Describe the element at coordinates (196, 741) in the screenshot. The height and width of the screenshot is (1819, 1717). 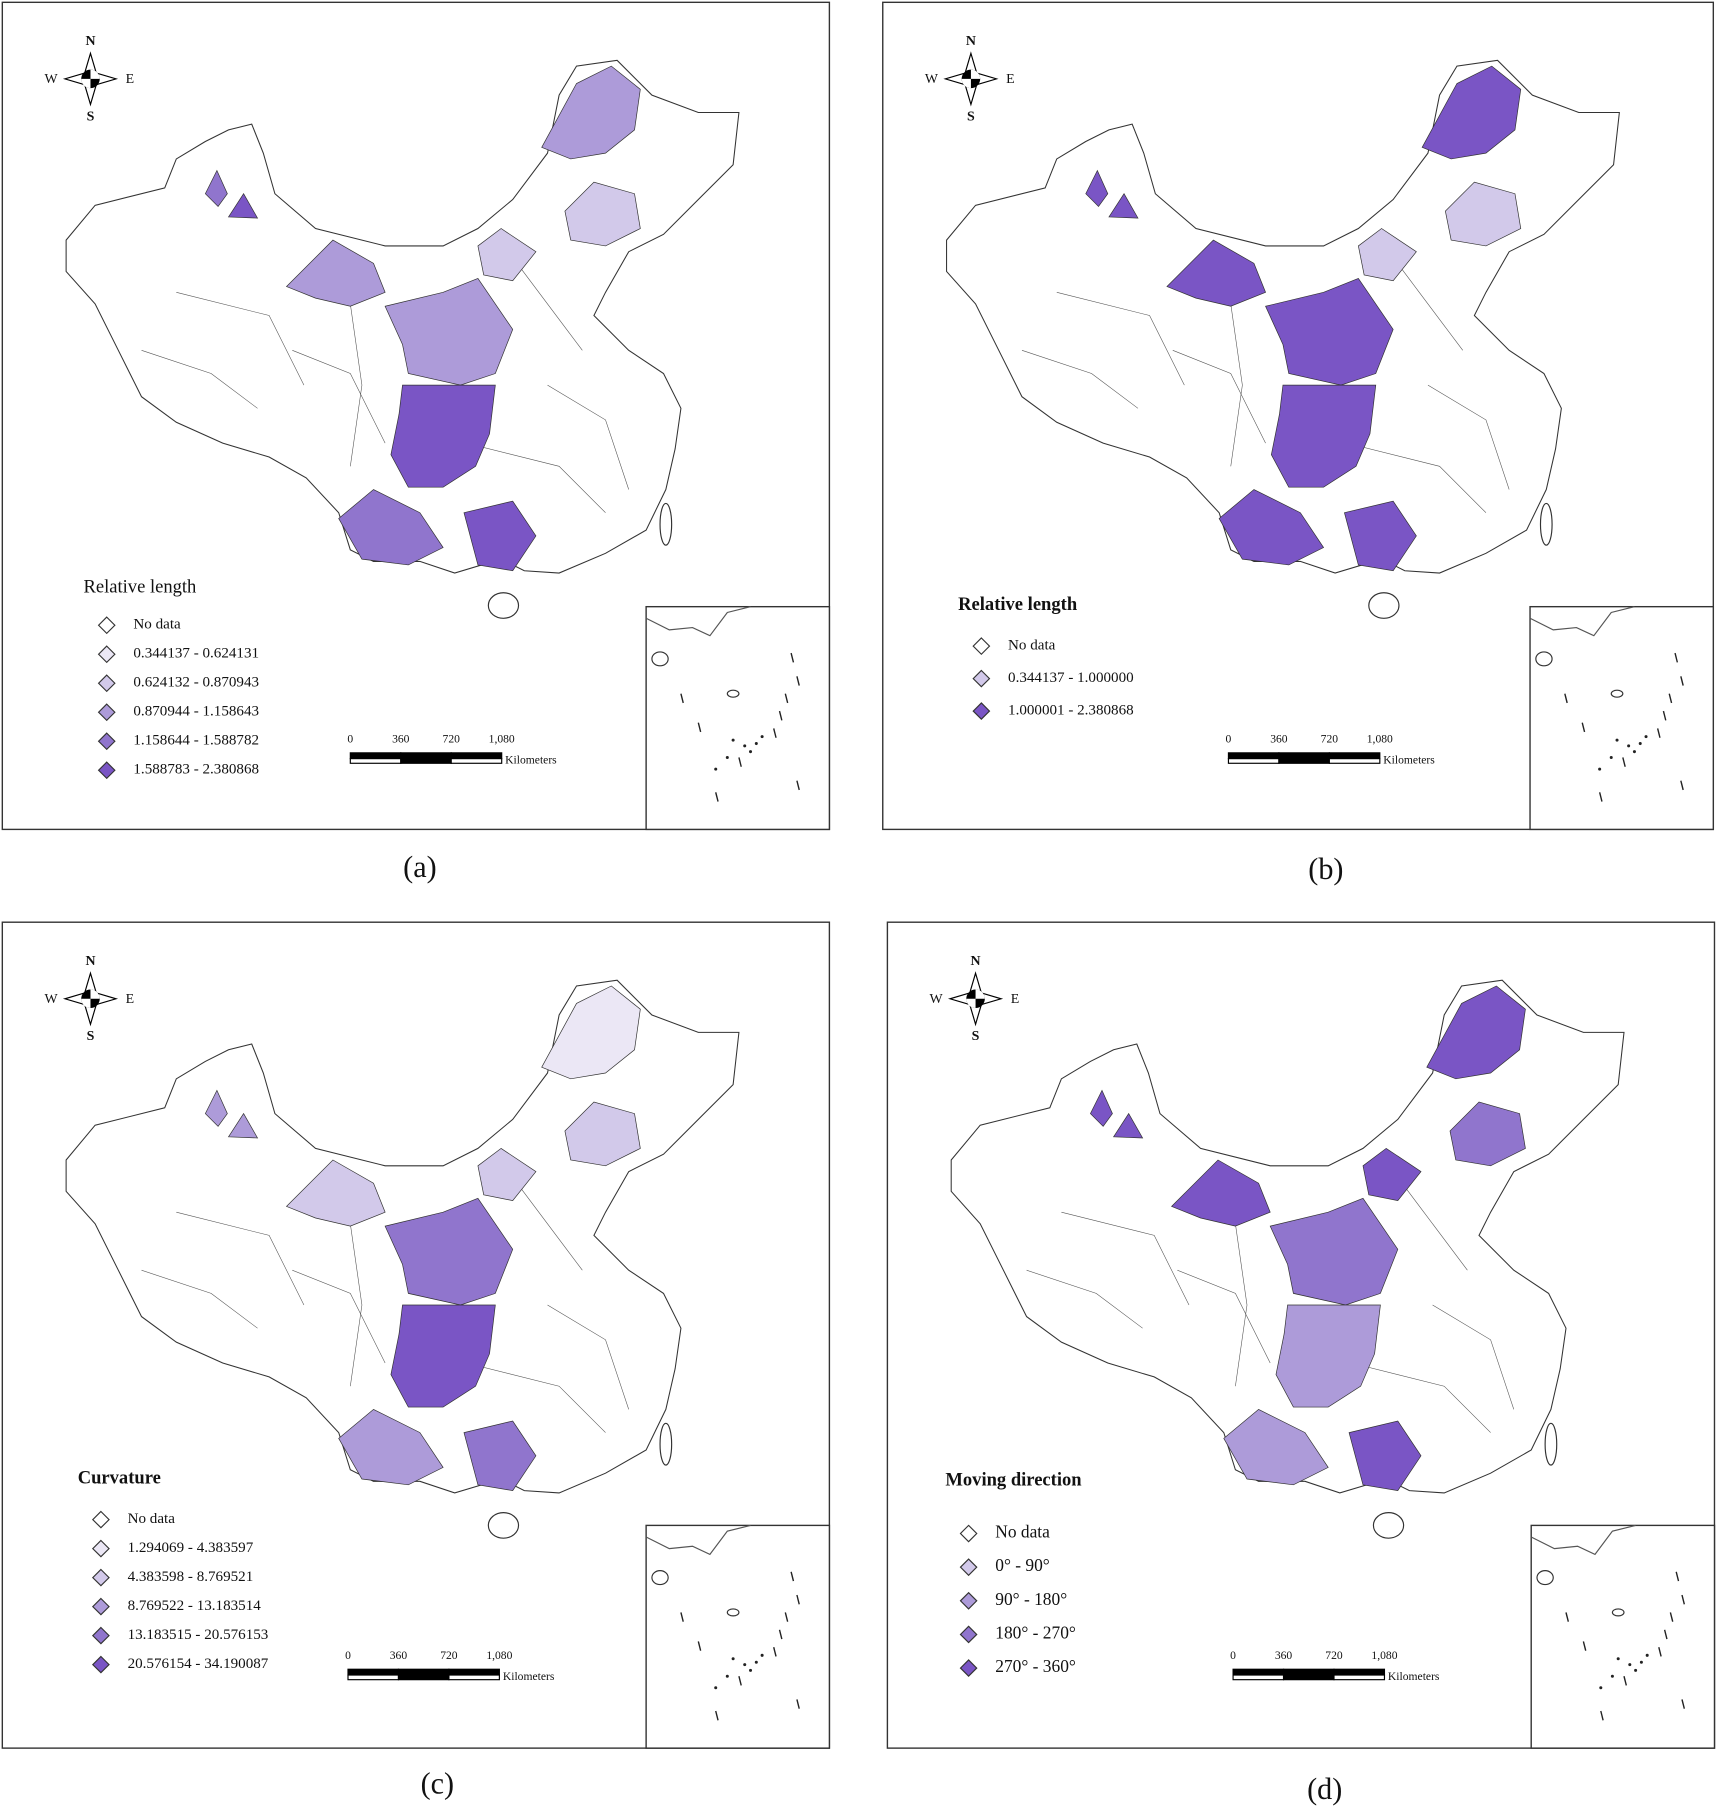
I see `legend-label: 1.158644 - 1.588782` at that location.